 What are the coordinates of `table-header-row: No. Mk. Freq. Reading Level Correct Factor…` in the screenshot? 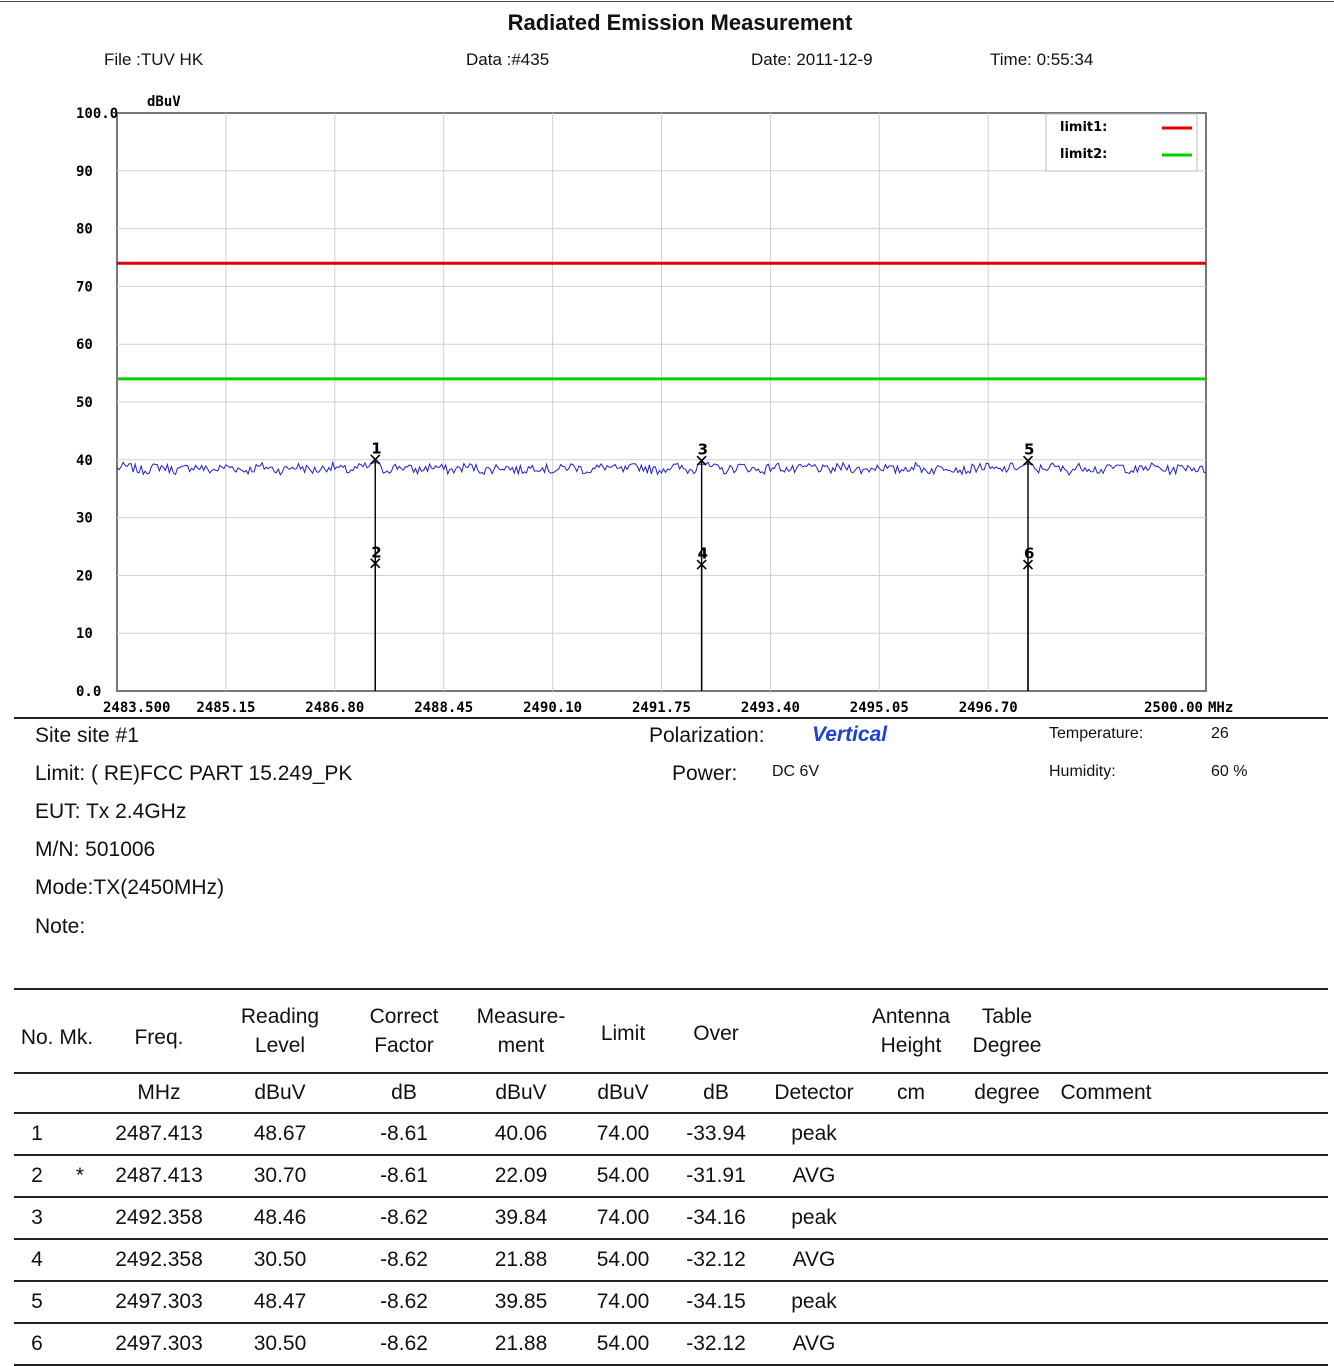 It's located at (671, 1031).